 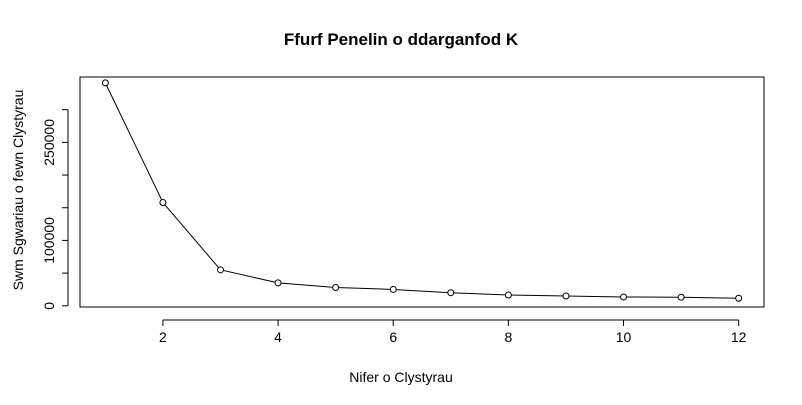 I want to click on x-tick-label: 2, so click(x=163, y=337).